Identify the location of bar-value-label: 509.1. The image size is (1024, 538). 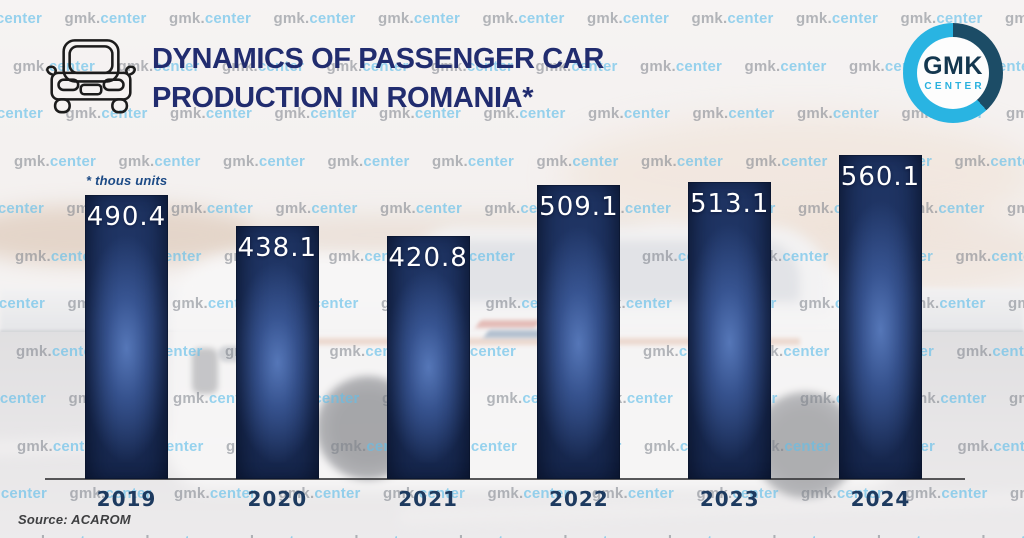
(579, 206).